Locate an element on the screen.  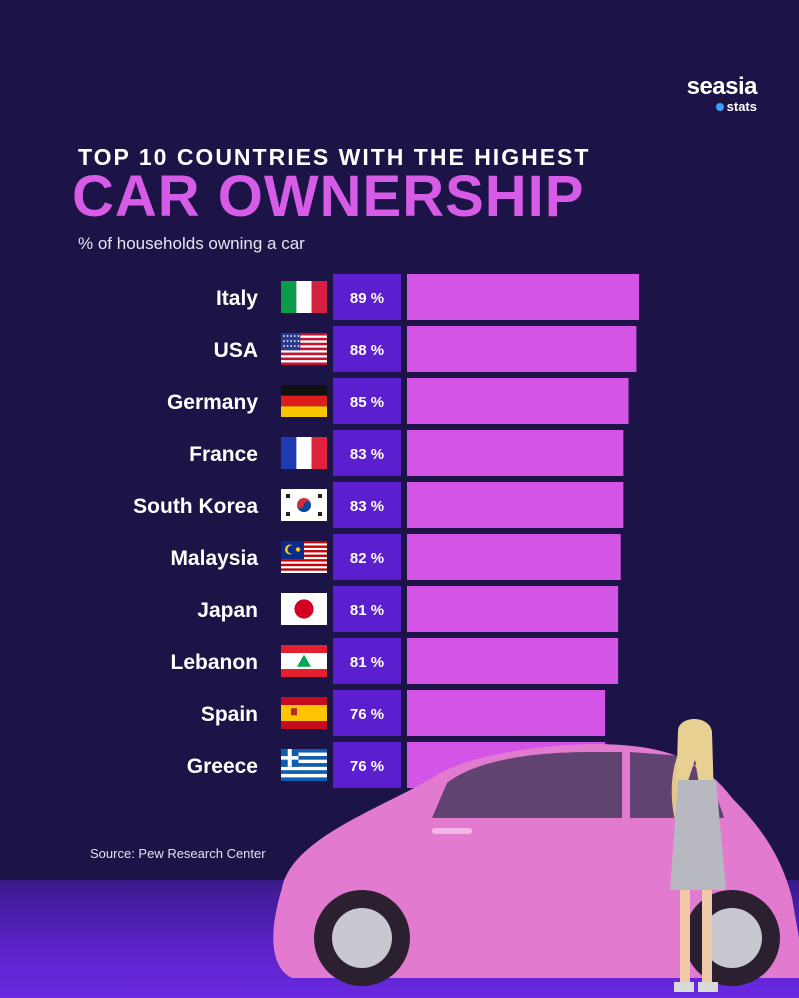
brand-sub-label: stats is located at coordinates (741, 106).